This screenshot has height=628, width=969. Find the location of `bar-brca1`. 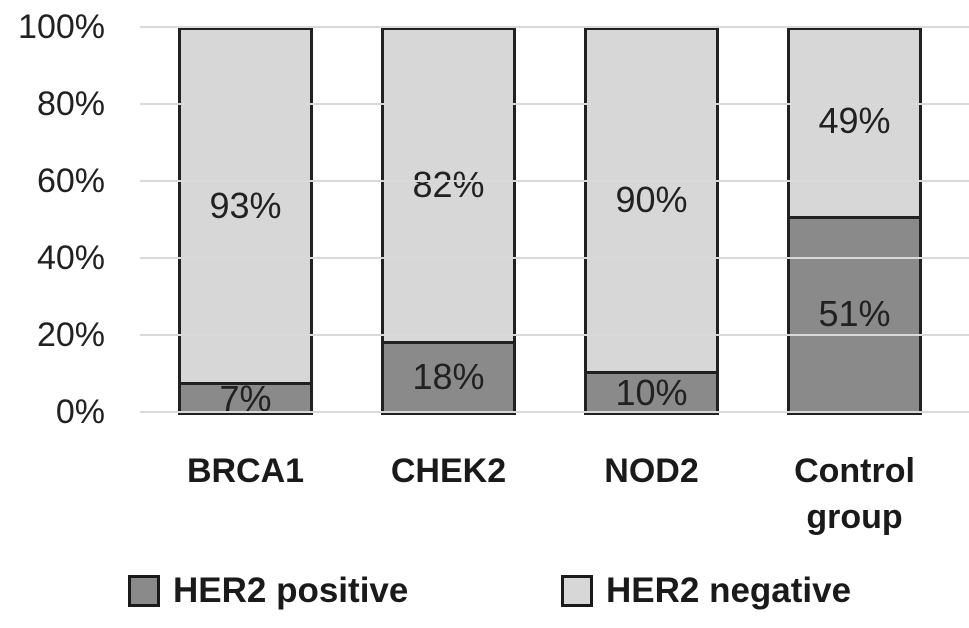

bar-brca1 is located at coordinates (245, 221).